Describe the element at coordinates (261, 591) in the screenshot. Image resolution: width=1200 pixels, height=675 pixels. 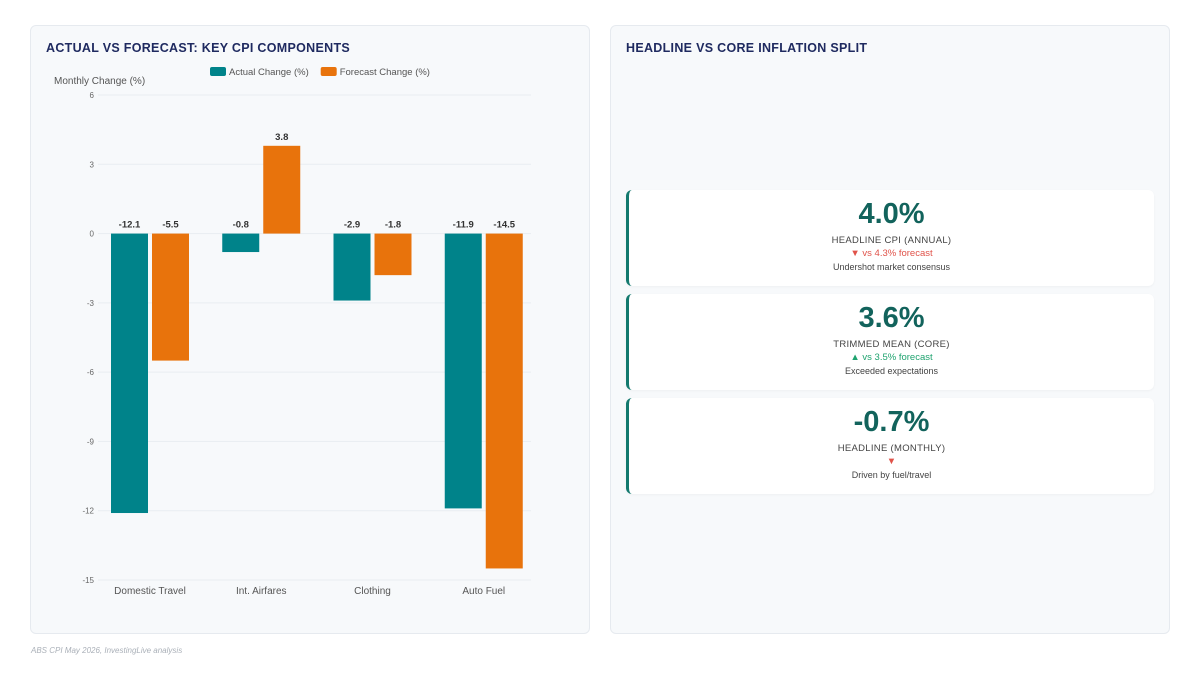
I see `x-tick-label: Int. Airfares` at that location.